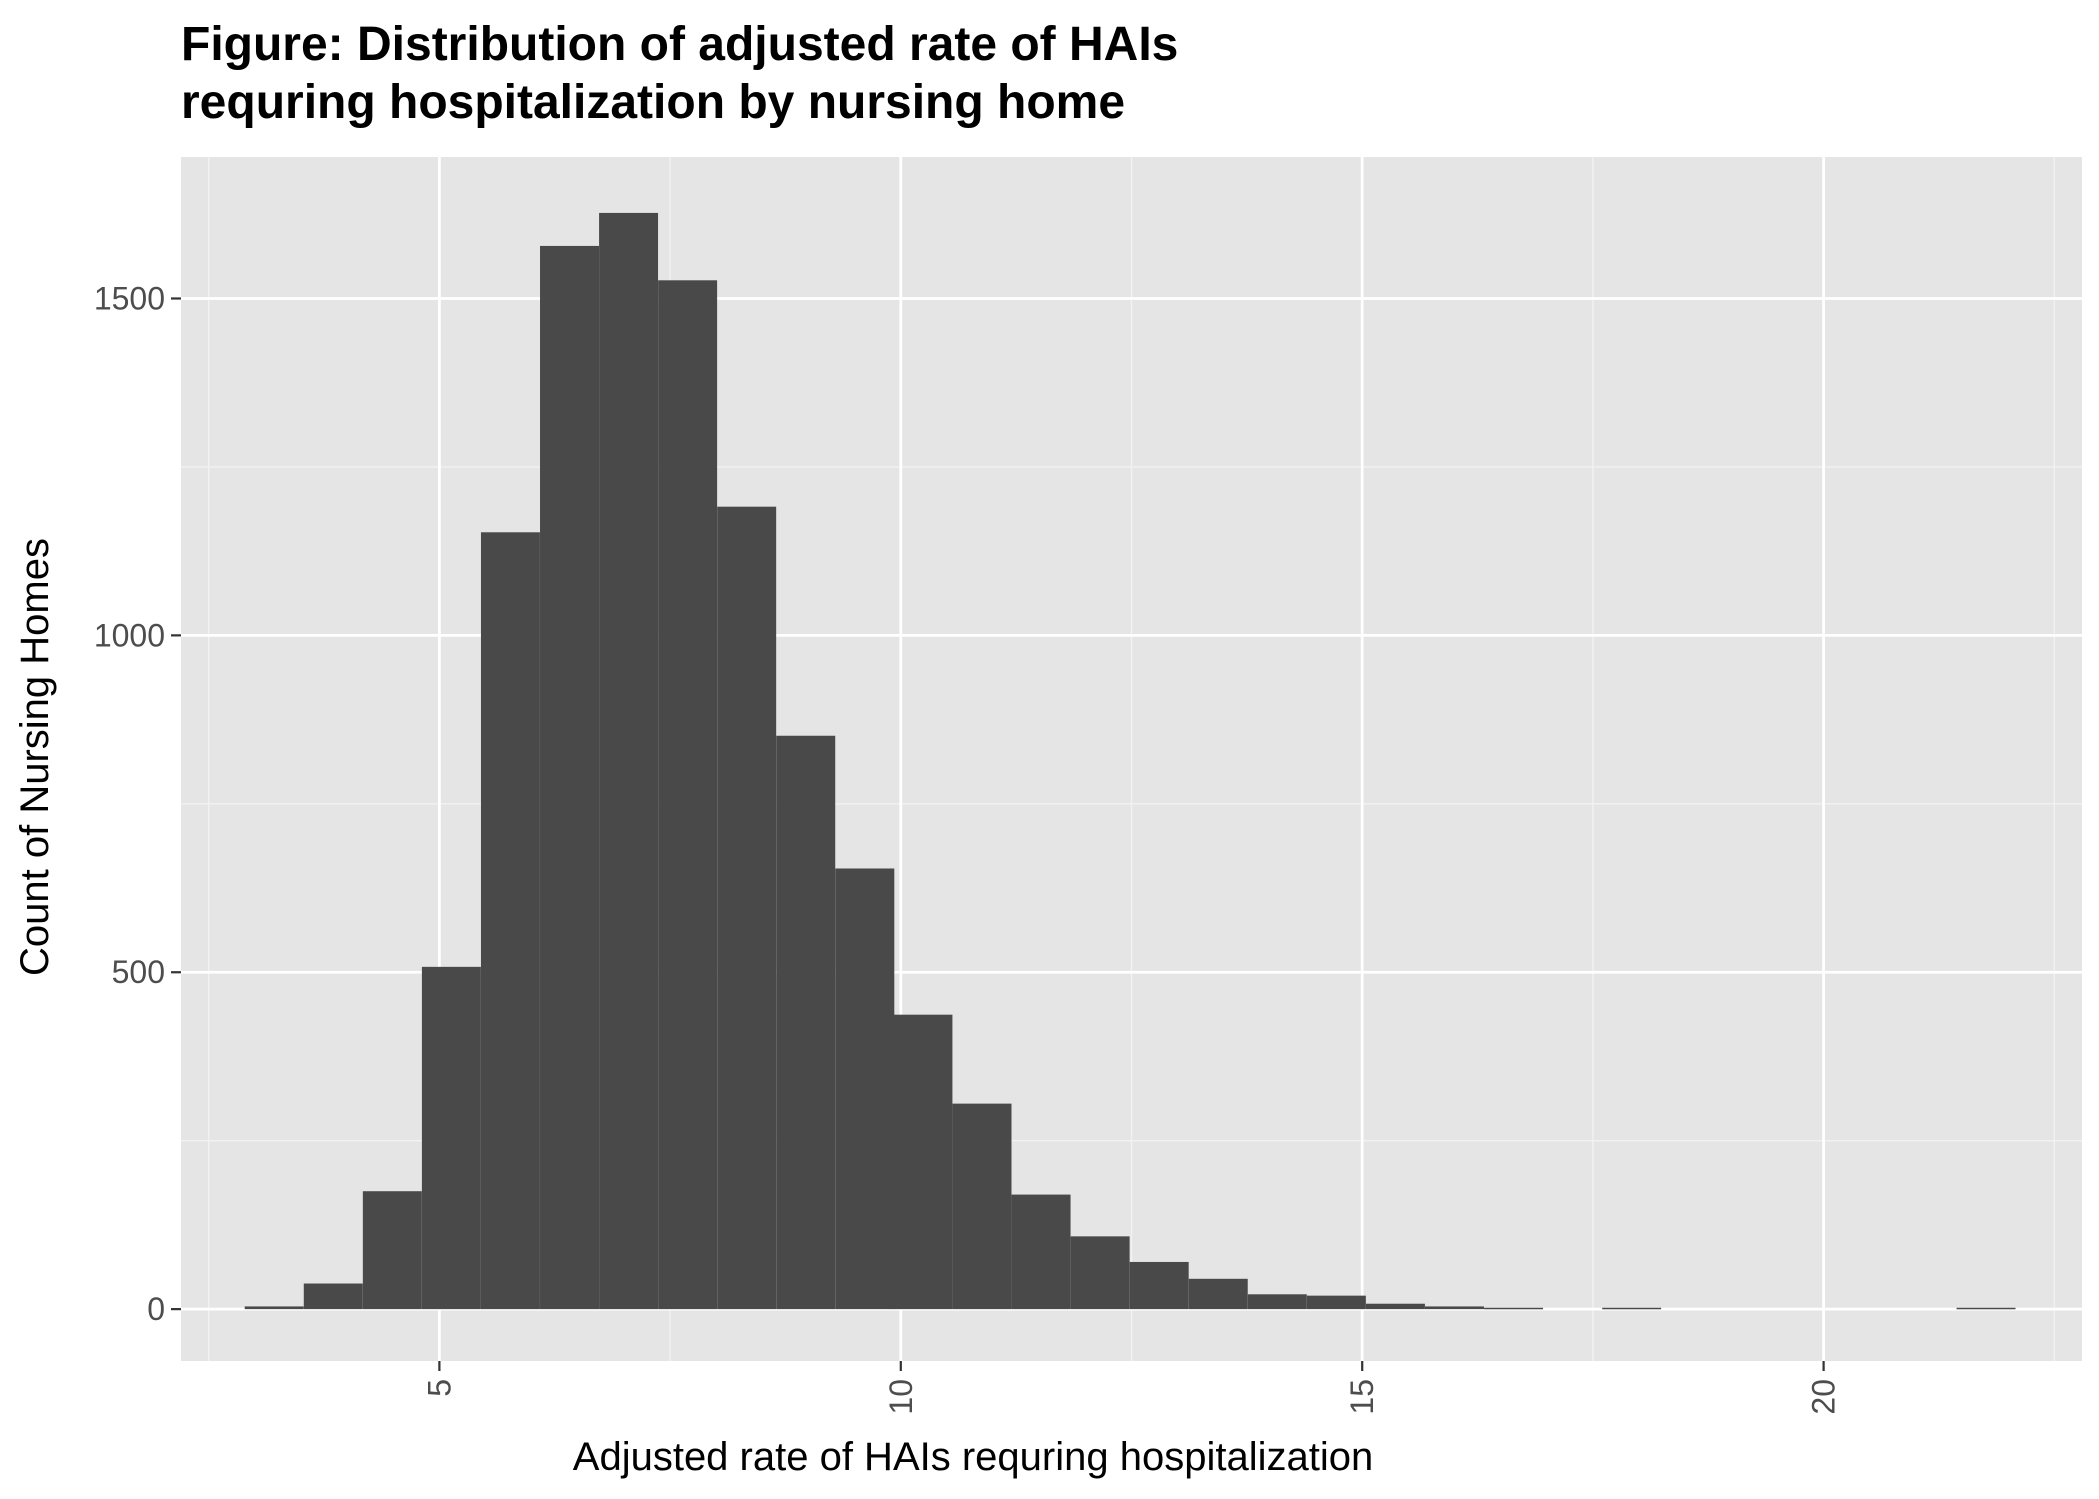  I want to click on y-tick-label: 1000, so click(129, 635).